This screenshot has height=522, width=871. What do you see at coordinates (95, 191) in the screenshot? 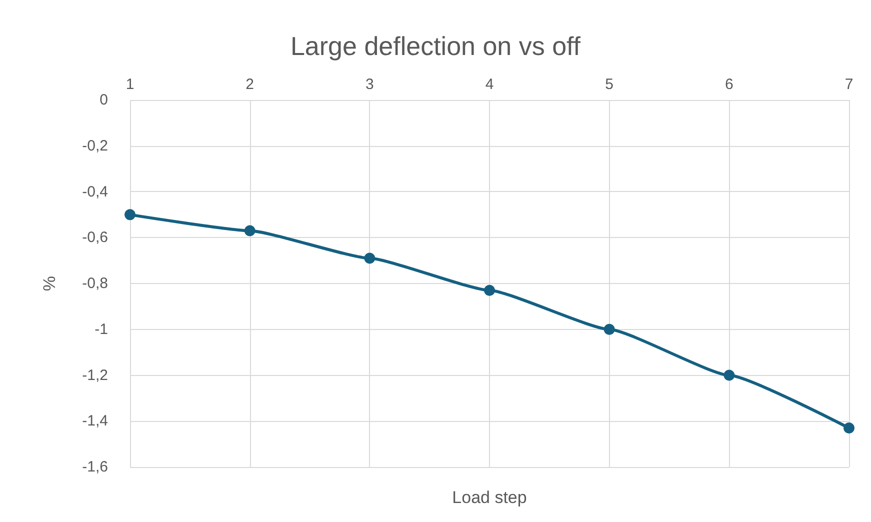
I see `y-tick-label: -0,4` at bounding box center [95, 191].